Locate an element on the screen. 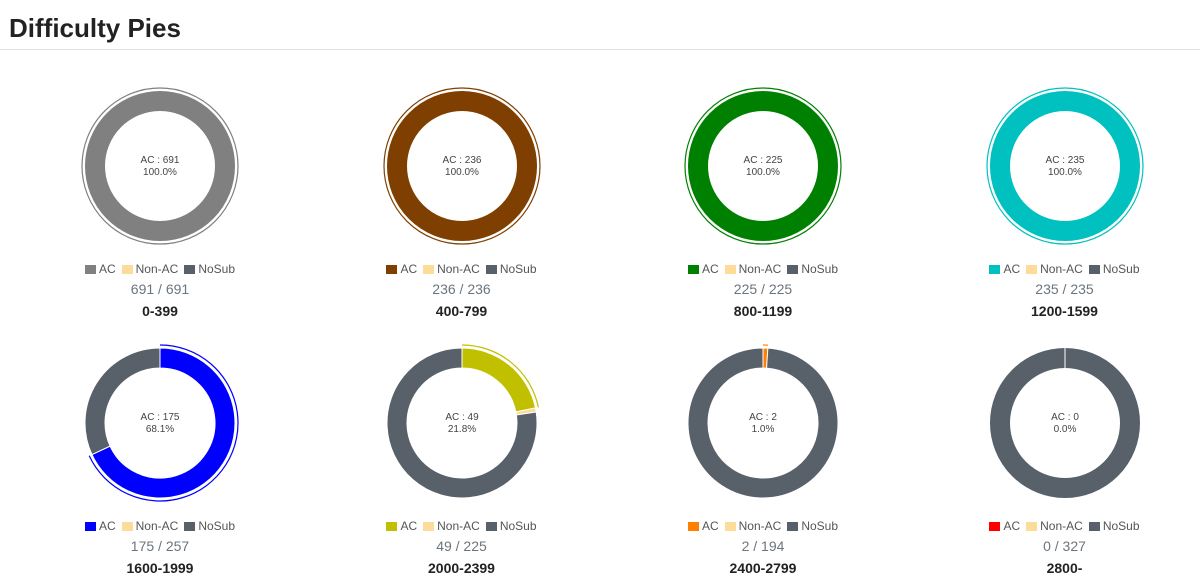  difficulty-range: 2000-2399 is located at coordinates (461, 568).